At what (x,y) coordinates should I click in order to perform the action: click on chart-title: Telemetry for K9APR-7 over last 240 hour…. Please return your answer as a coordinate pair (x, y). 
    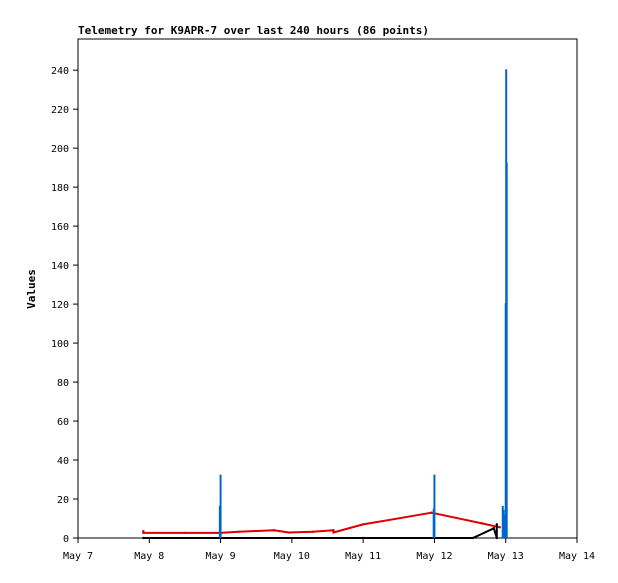
    Looking at the image, I should click on (253, 30).